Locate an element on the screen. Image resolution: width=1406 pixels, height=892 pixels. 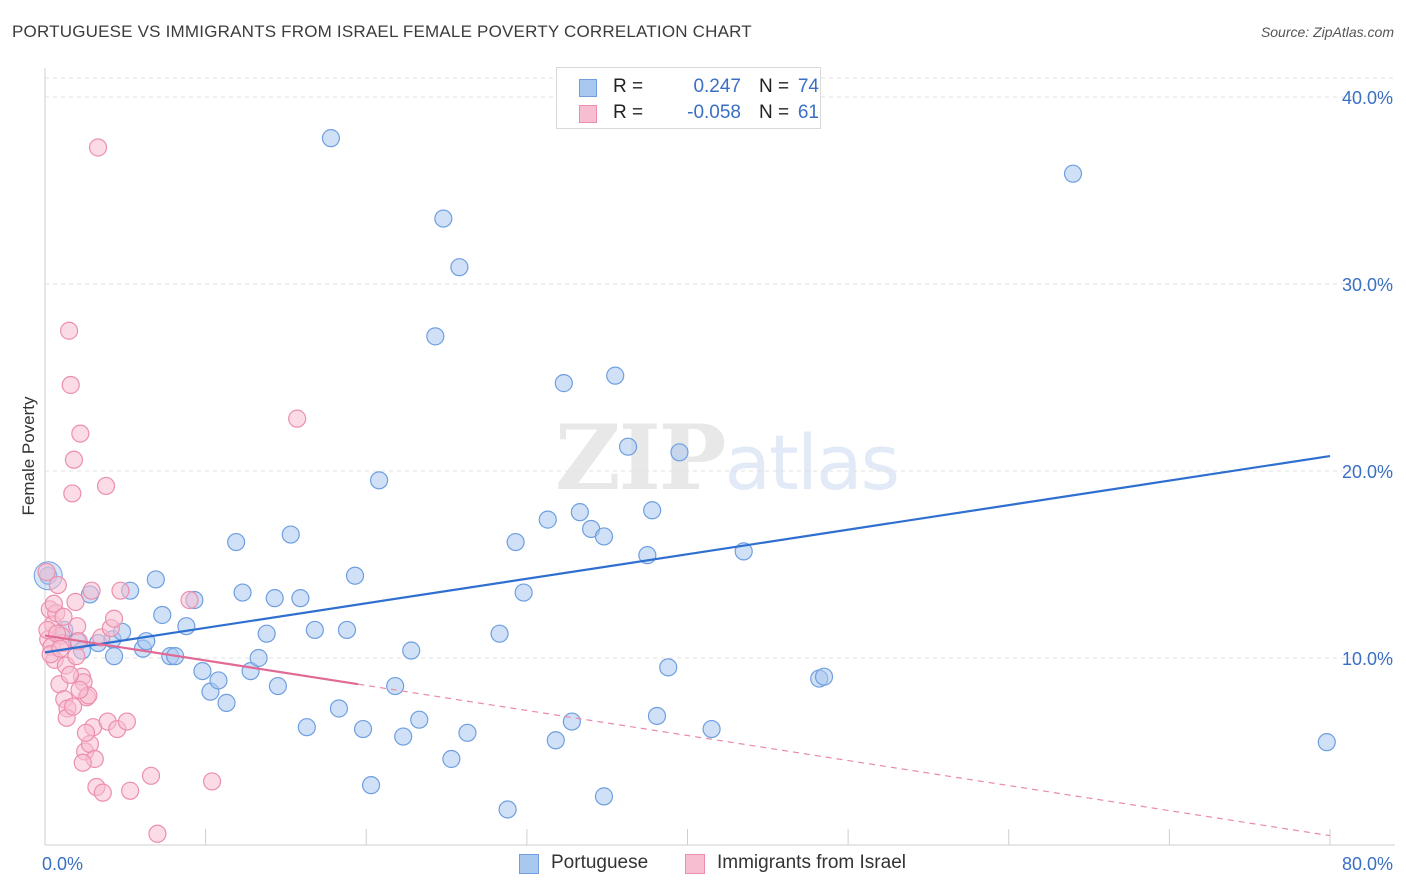
bottom-legend-label: Immigrants from Israel is located at coordinates (811, 862).